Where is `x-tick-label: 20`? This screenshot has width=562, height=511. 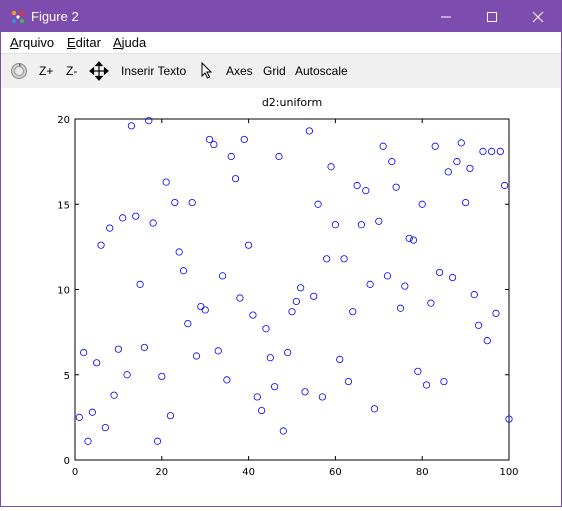
x-tick-label: 20 is located at coordinates (161, 472).